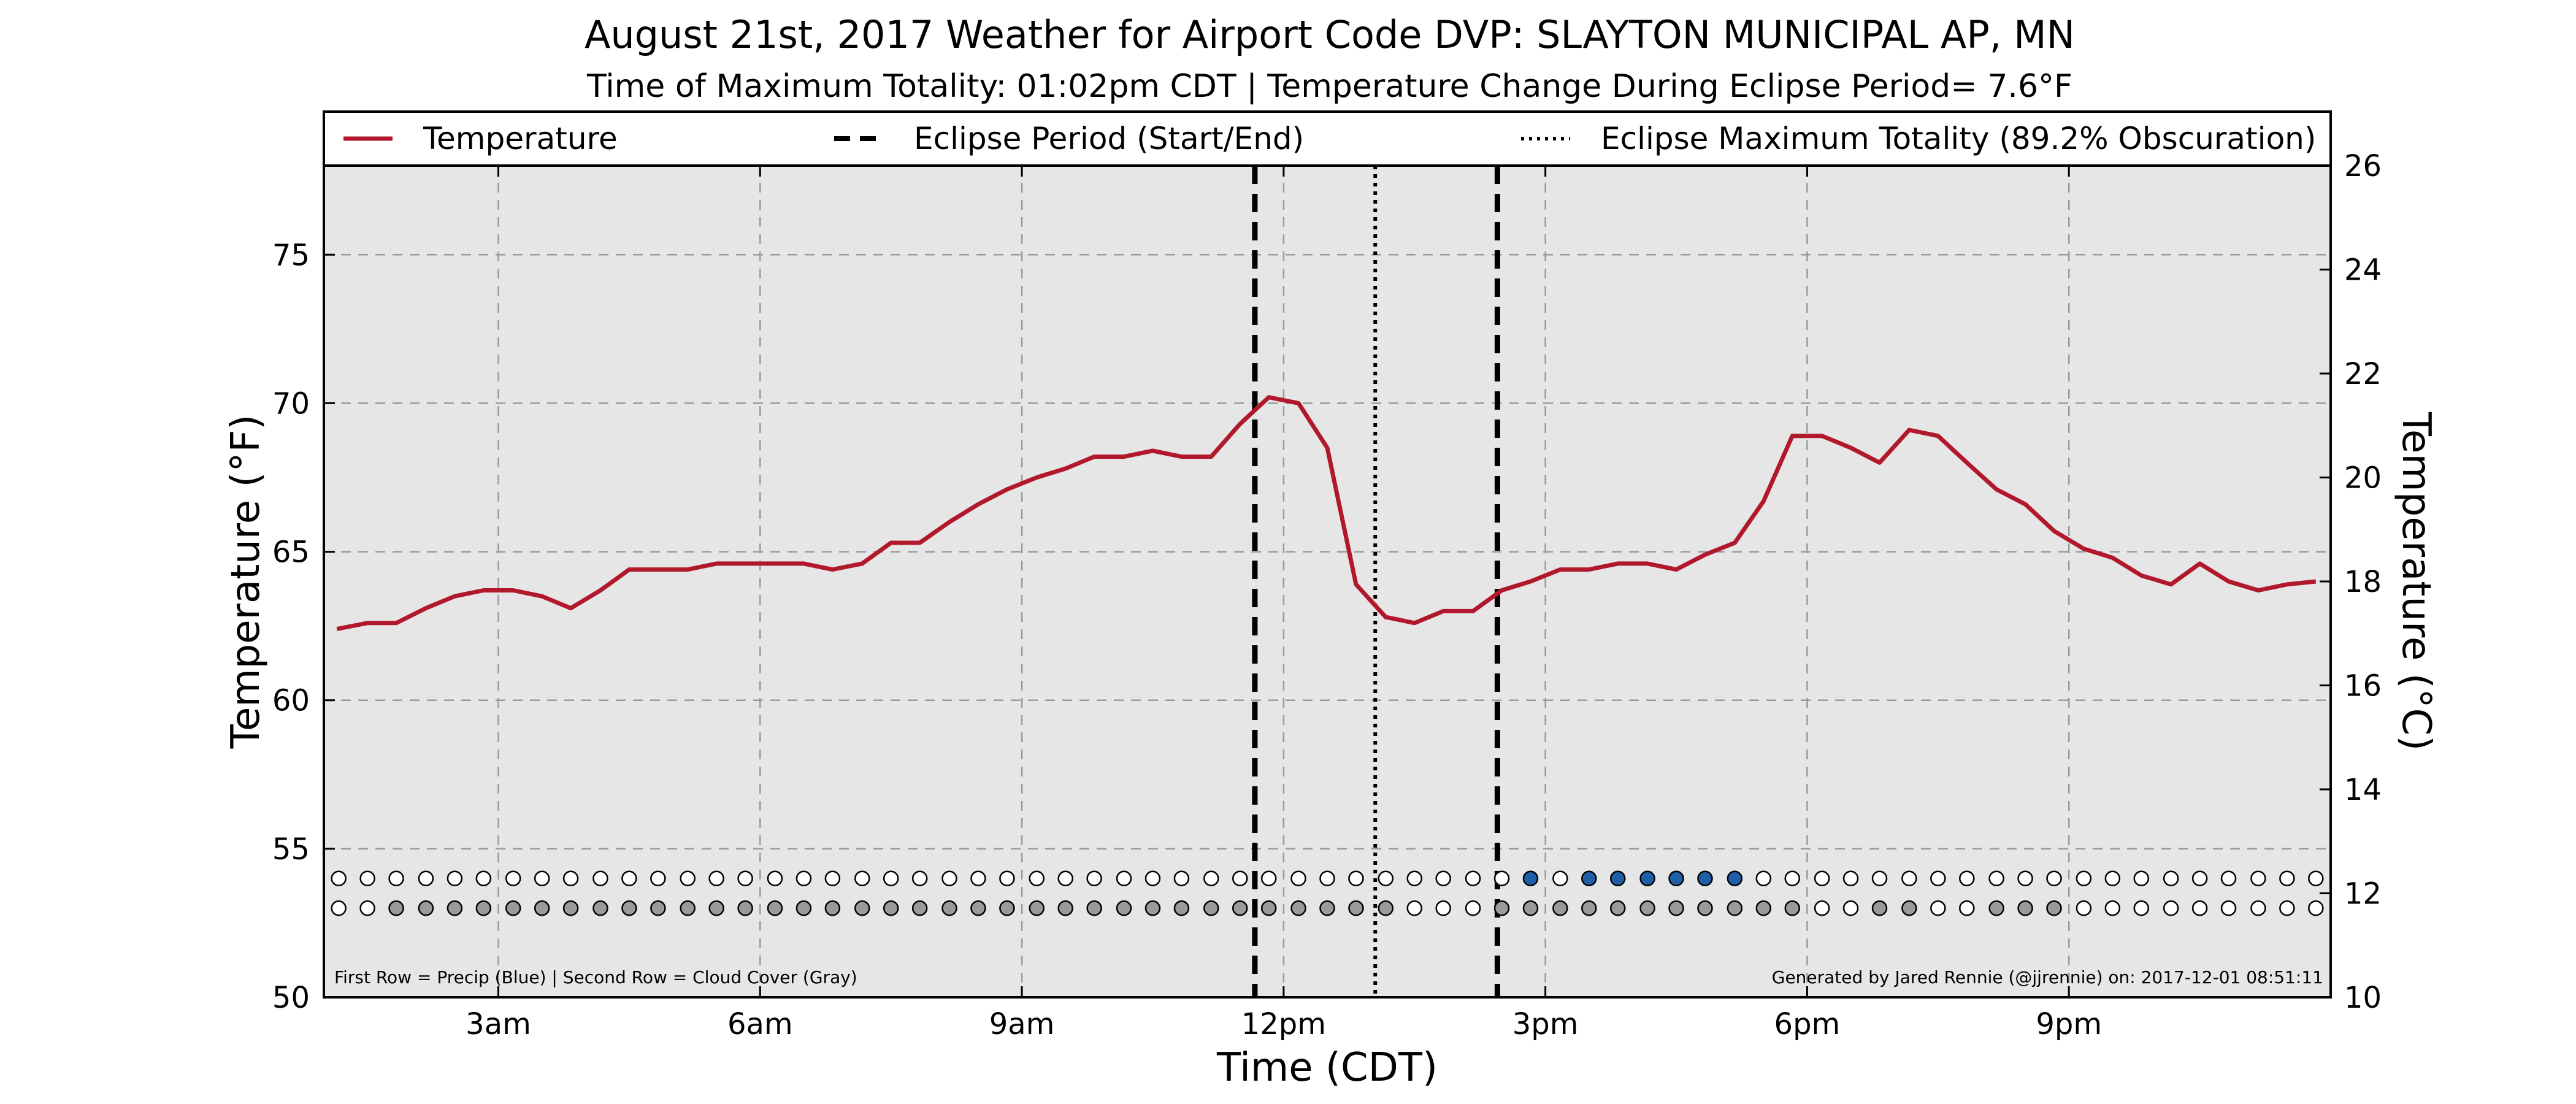  I want to click on y-tick-label-right: 18, so click(2363, 582).